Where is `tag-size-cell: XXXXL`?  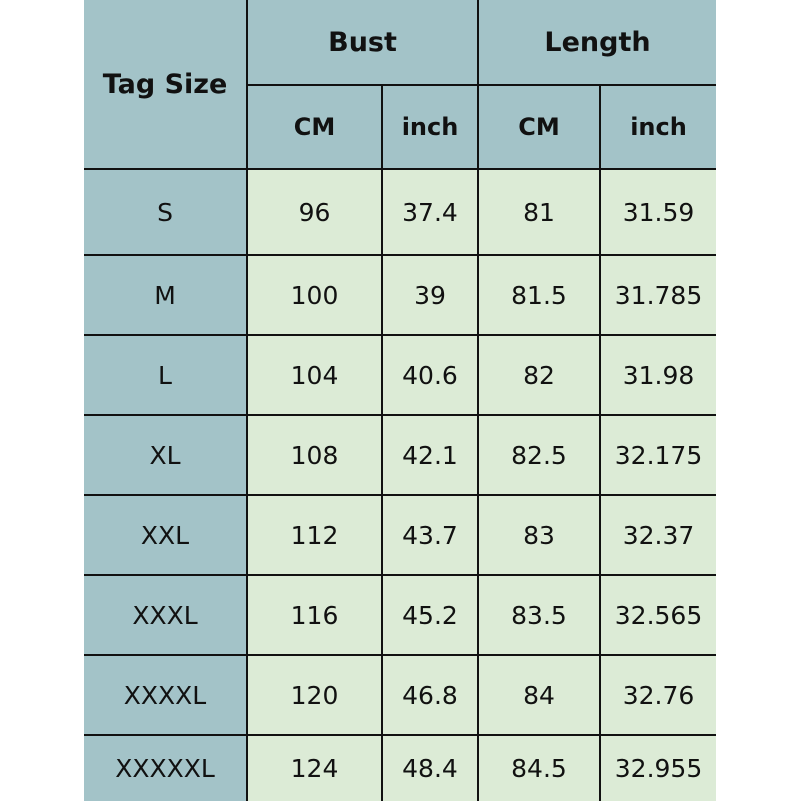 tag-size-cell: XXXXL is located at coordinates (166, 695).